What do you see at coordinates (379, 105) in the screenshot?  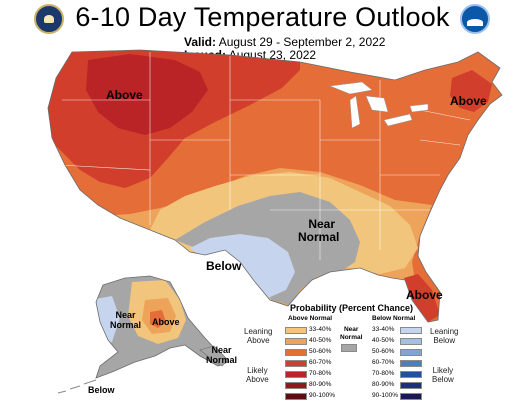 I see `great-lakes` at bounding box center [379, 105].